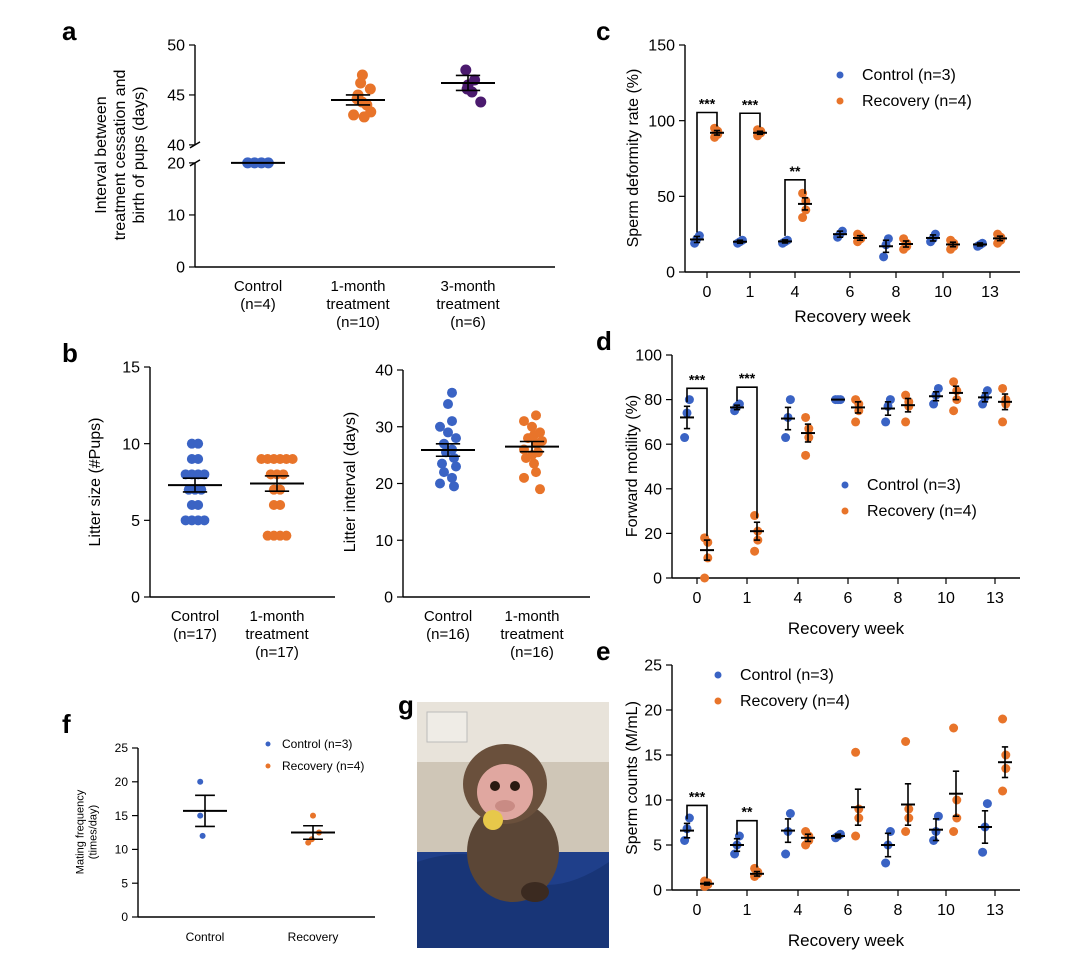  I want to click on panel-label: f, so click(66, 724).